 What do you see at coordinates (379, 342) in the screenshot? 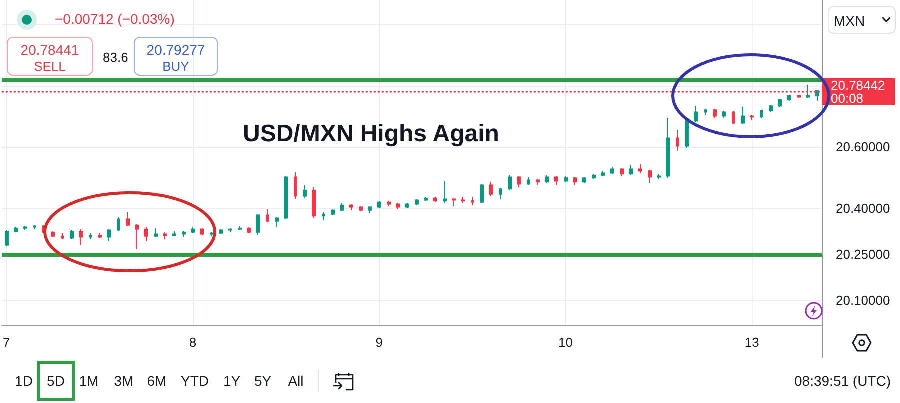
I see `x-tick-label: 9` at bounding box center [379, 342].